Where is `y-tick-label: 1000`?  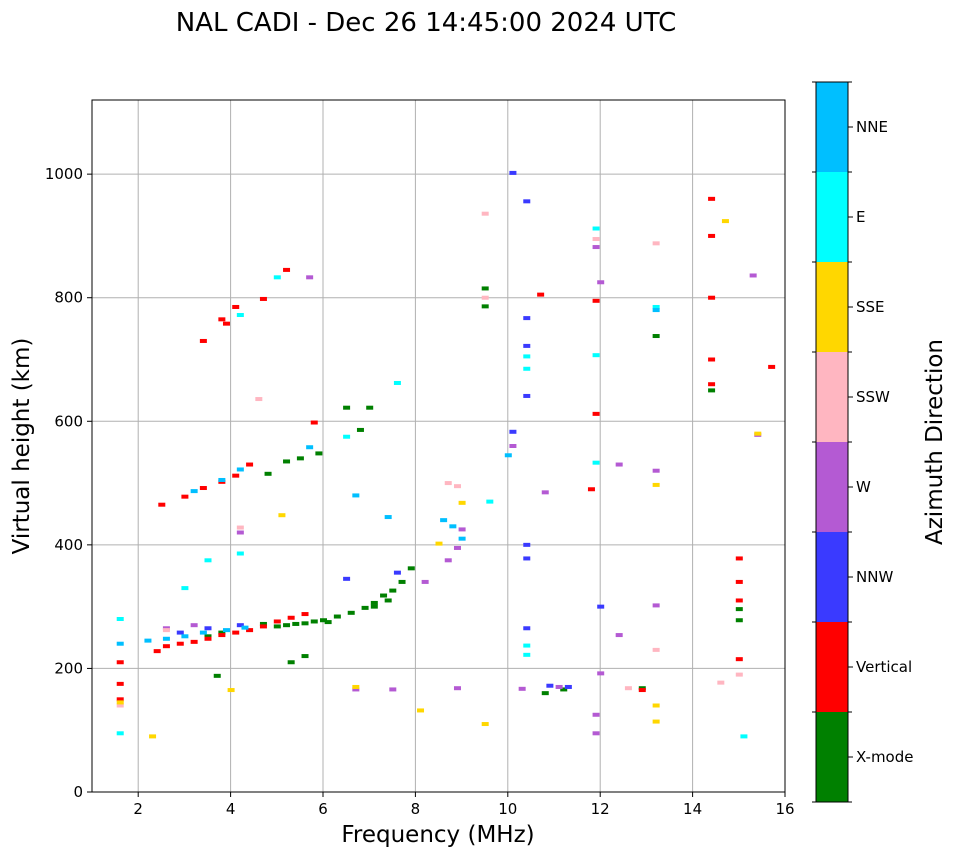
y-tick-label: 1000 is located at coordinates (64, 174).